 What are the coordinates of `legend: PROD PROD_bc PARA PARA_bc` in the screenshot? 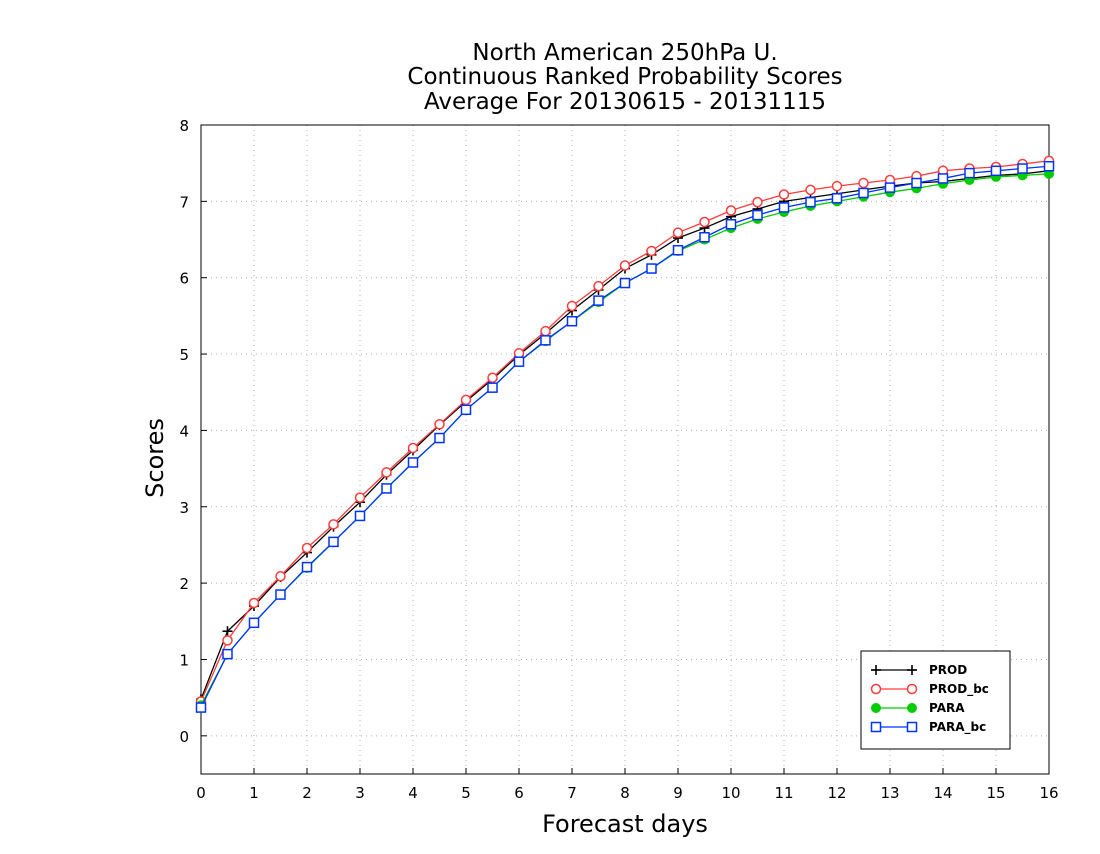 It's located at (935, 700).